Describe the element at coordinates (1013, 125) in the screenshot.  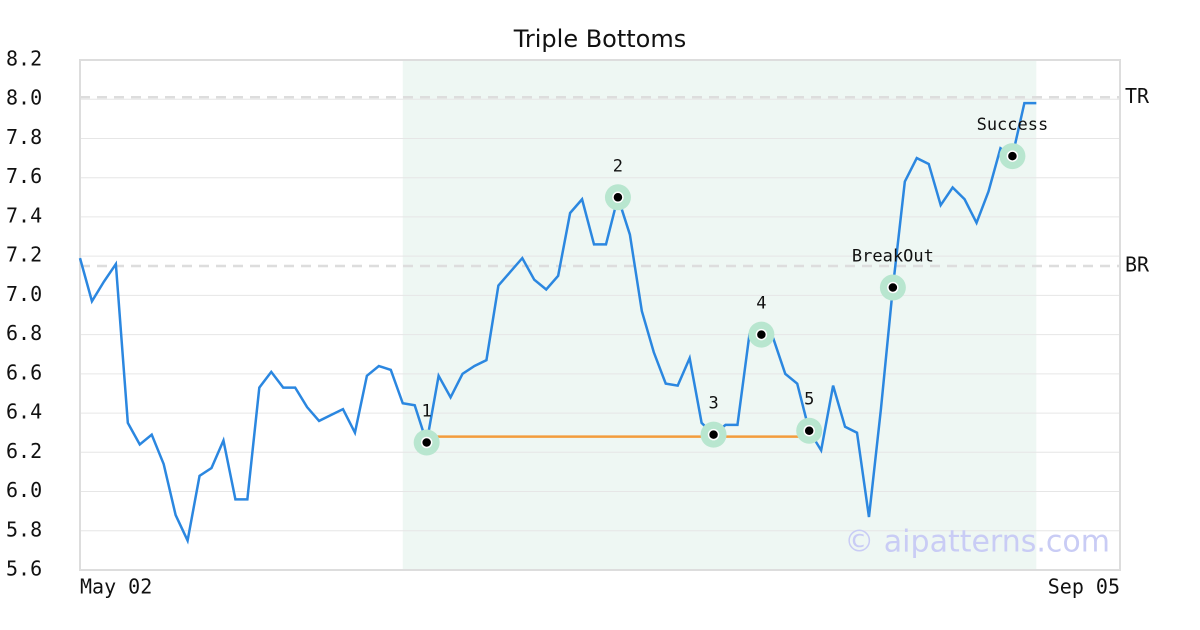
I see `annotation-label: Success` at that location.